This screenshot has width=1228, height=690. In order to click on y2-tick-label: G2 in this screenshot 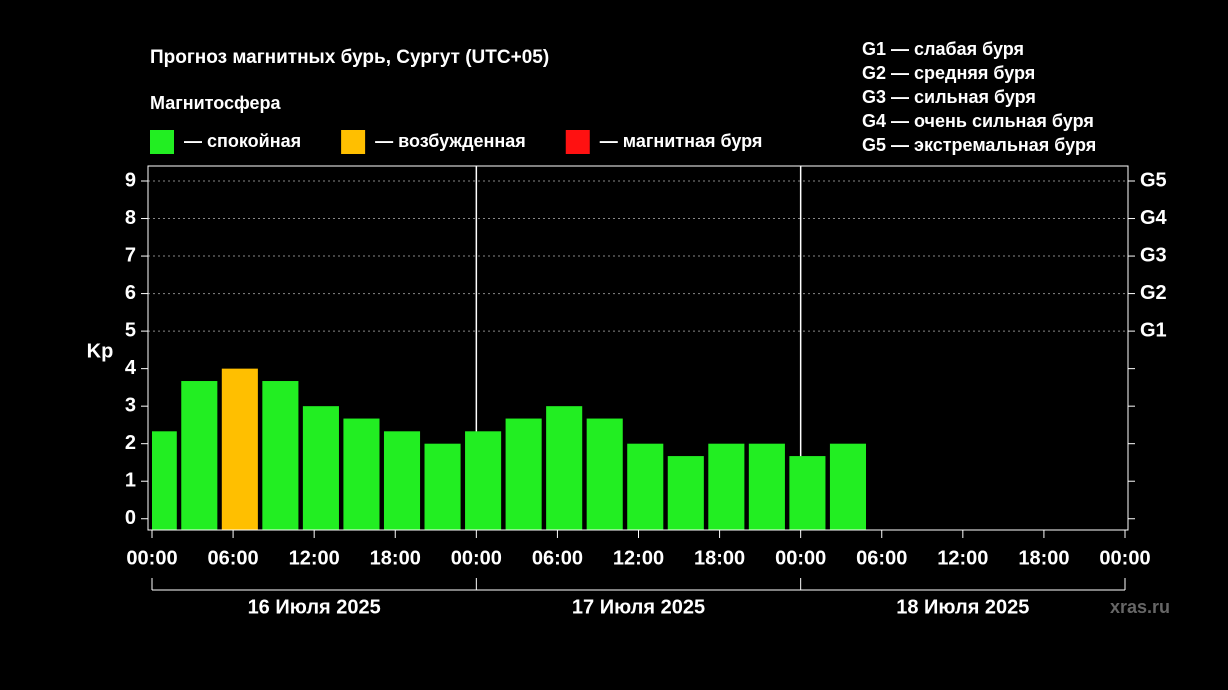, I will do `click(1153, 293)`.